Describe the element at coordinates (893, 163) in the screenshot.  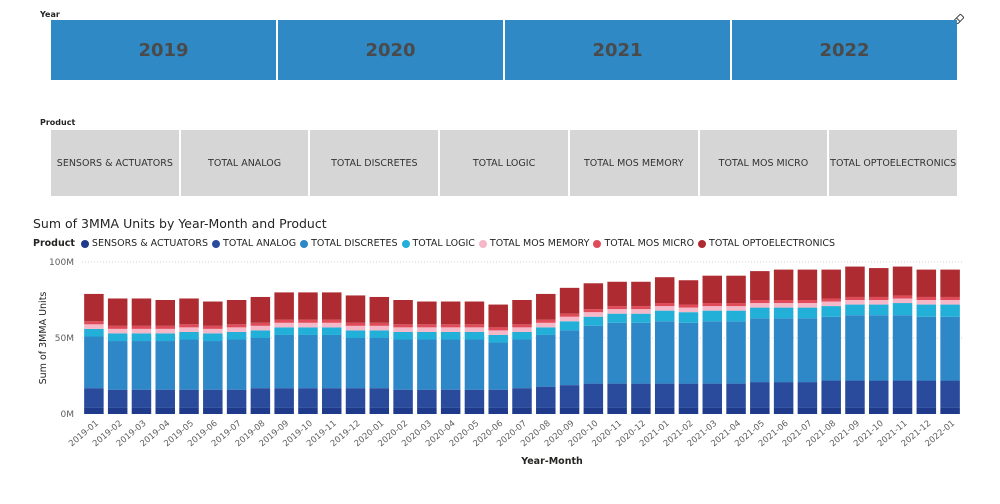
I see `product-tile-total-optoelectronics: TOTAL OPTOELECTRONICS` at that location.